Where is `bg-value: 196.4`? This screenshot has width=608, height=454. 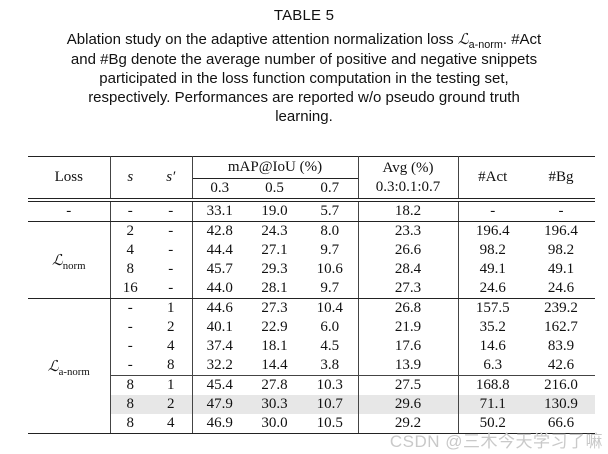
bg-value: 196.4 is located at coordinates (561, 231).